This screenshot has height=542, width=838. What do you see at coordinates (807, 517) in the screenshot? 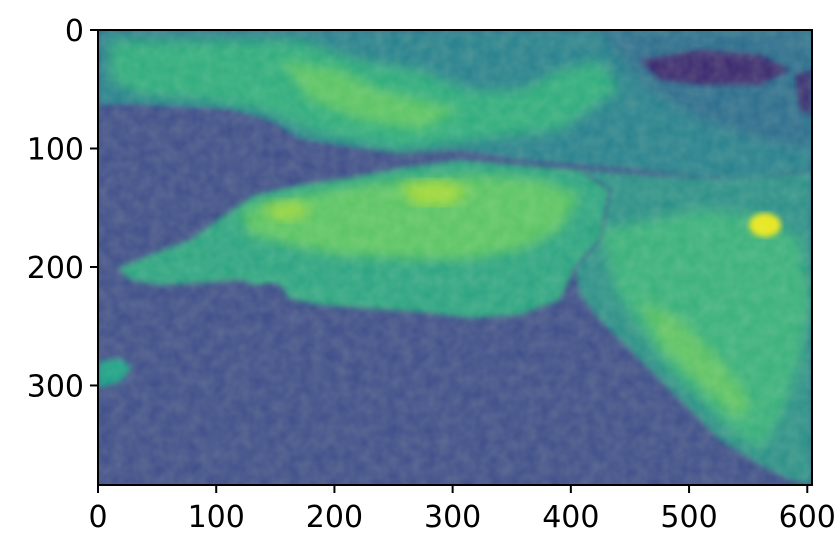
I see `x-tick-label: 600` at bounding box center [807, 517].